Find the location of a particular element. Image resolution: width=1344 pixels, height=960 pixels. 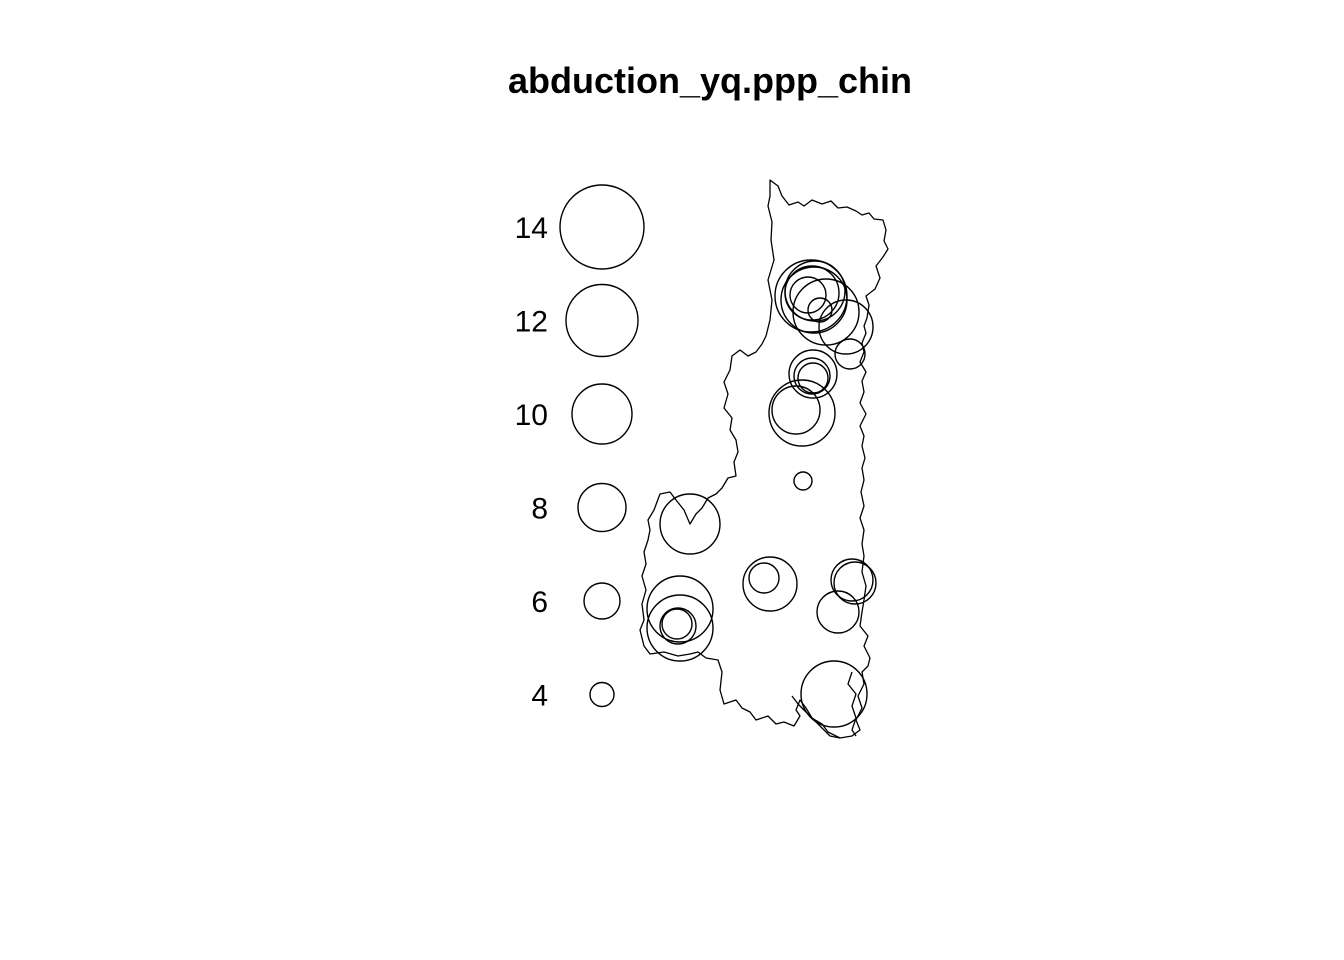

inner-boundary is located at coordinates (824, 705).